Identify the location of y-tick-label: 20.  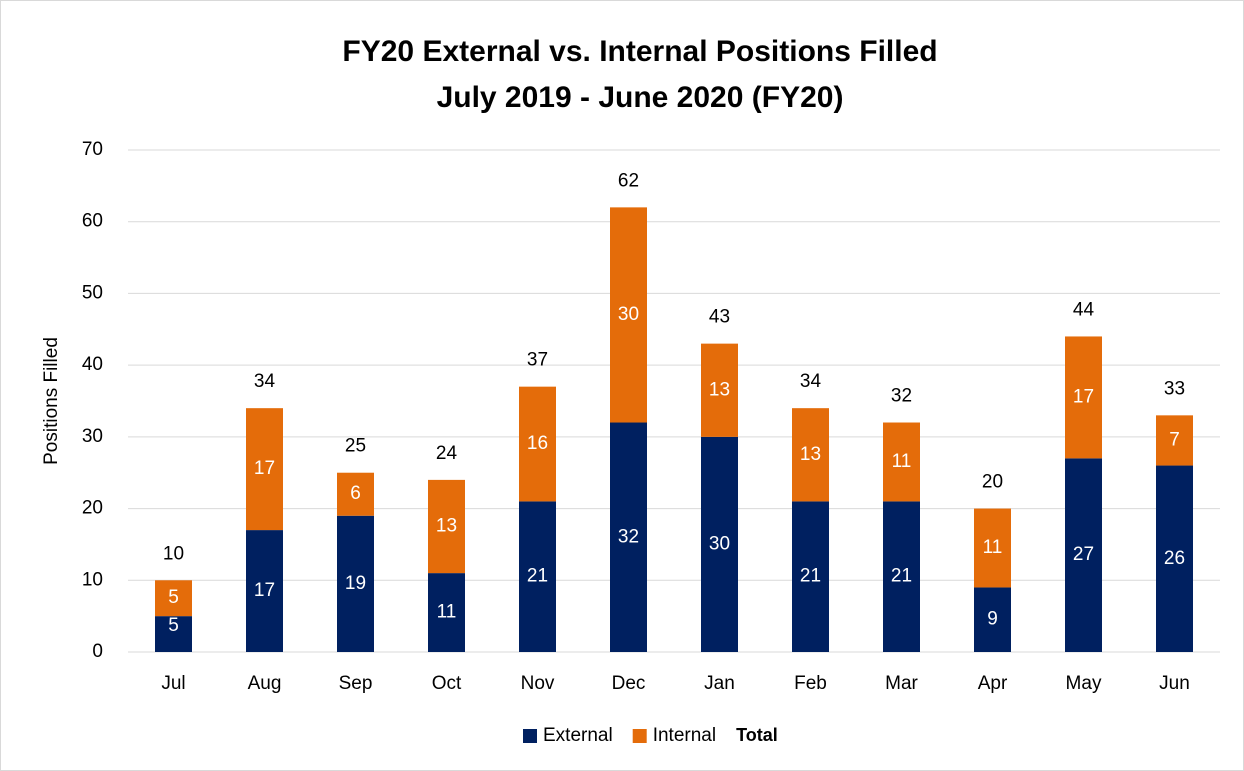
(92, 508).